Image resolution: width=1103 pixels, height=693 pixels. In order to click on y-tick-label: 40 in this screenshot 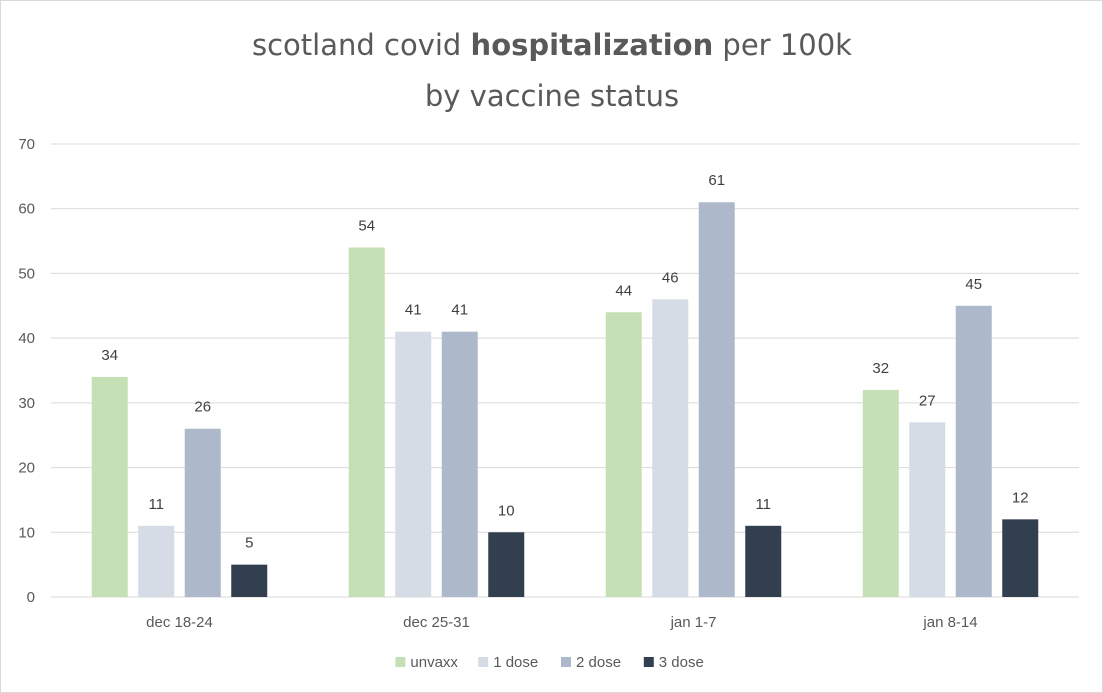, I will do `click(26, 338)`.